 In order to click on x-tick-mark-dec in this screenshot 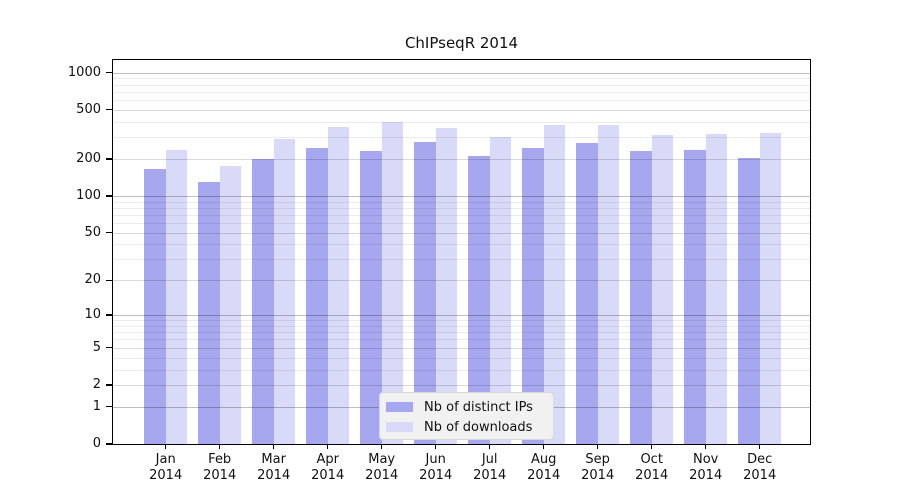, I will do `click(760, 446)`.